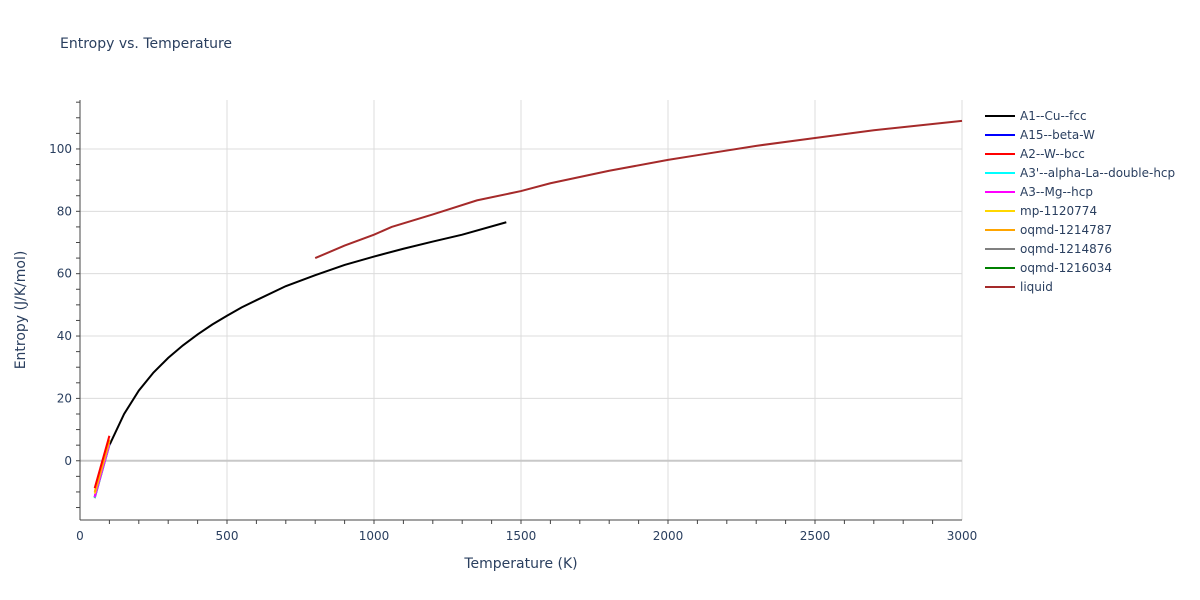  I want to click on x-tick-label: 2000, so click(668, 536).